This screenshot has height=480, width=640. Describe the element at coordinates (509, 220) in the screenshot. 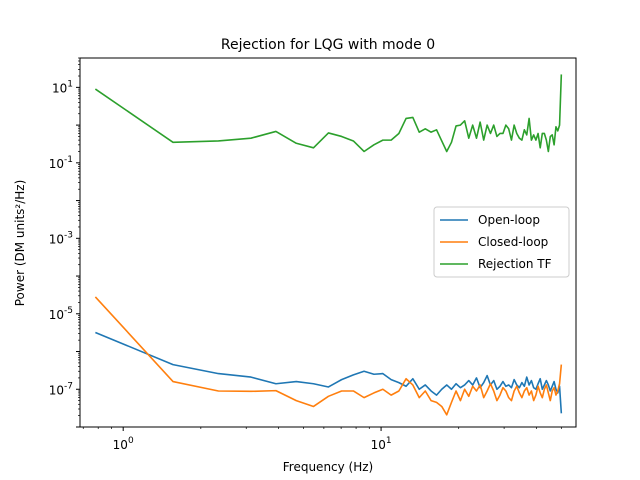

I see `legend-label: Open-loop` at that location.